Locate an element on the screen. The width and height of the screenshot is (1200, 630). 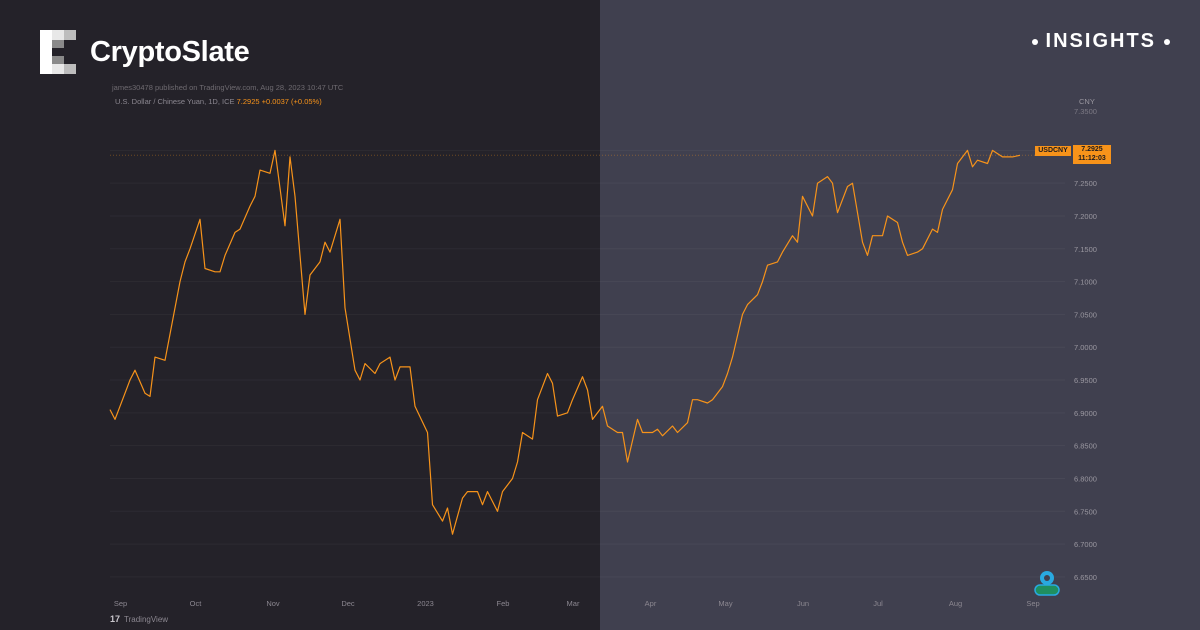
y-tick-top-partial: 7.3500 is located at coordinates (1085, 111).